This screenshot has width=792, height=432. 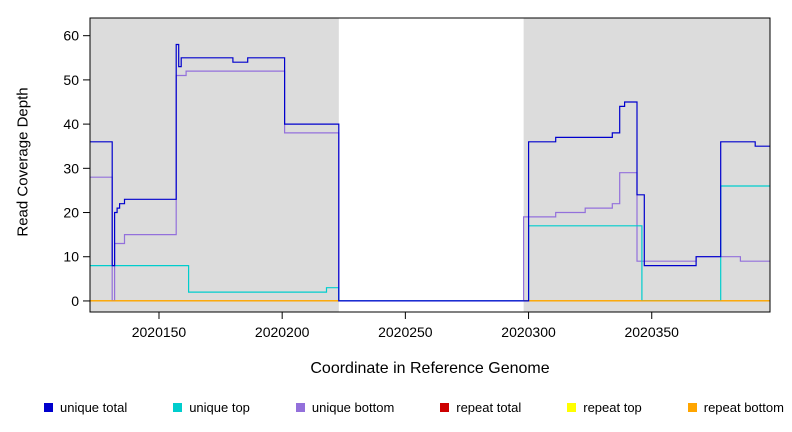 What do you see at coordinates (159, 332) in the screenshot?
I see `x-tick-label: 2020150` at bounding box center [159, 332].